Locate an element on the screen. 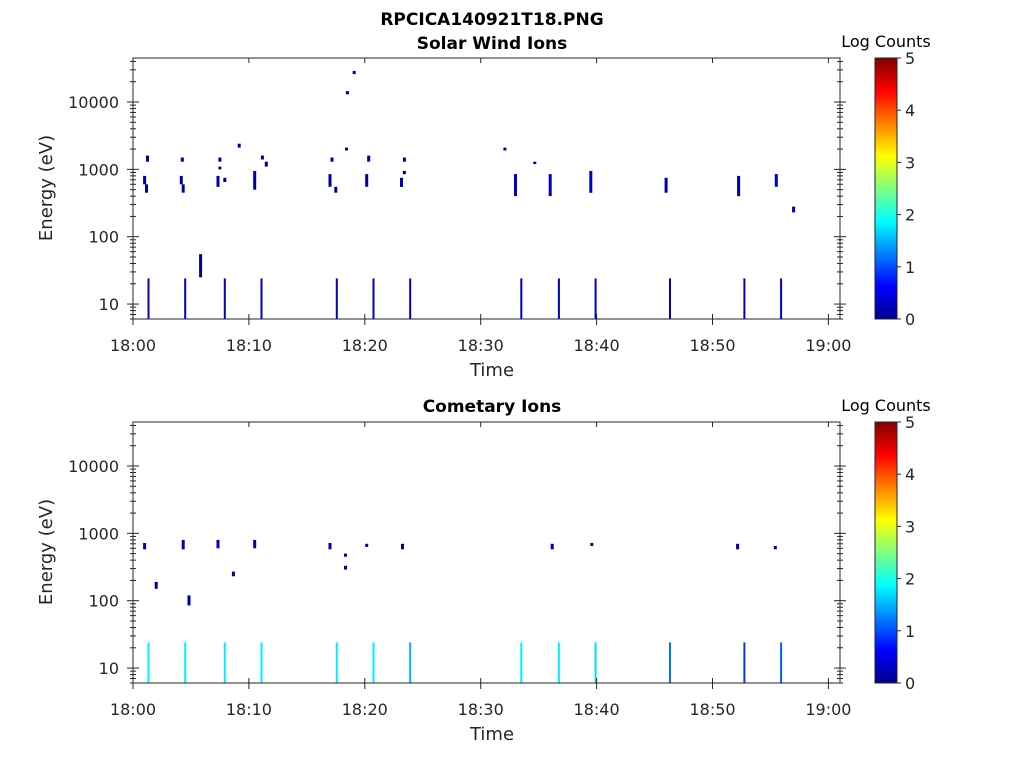 This screenshot has width=1024, height=768. colorbar-tick-label: 2 is located at coordinates (910, 215).